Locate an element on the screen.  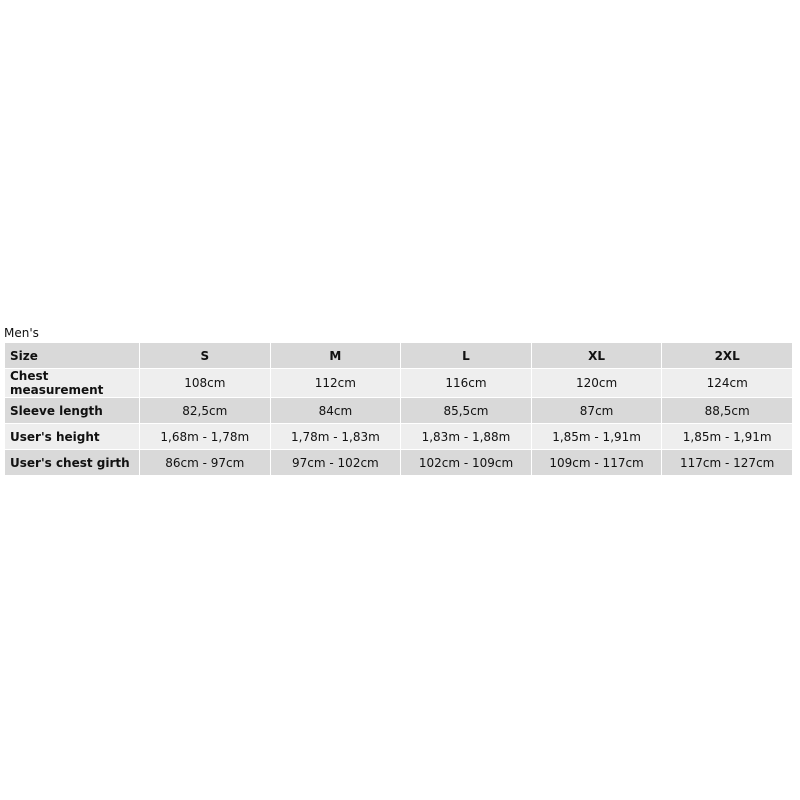
table-cell: 85,5cm is located at coordinates (466, 410).